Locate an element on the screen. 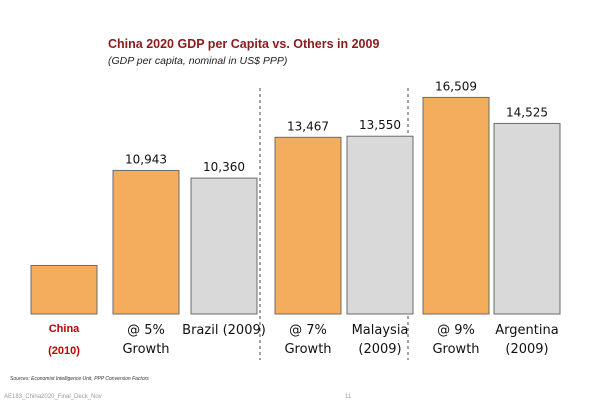  page-number: 11 is located at coordinates (348, 397).